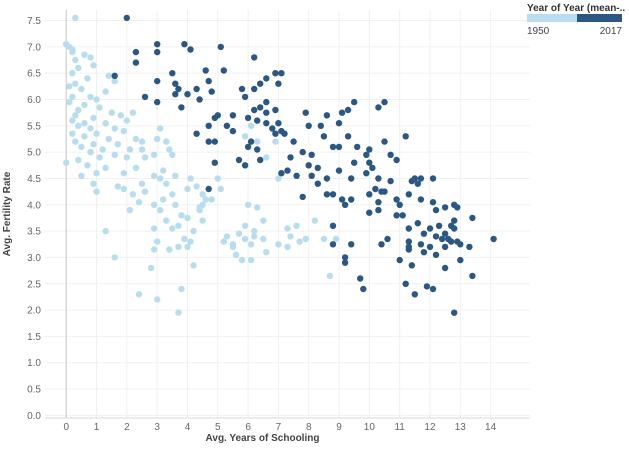 This screenshot has height=453, width=629. Describe the element at coordinates (611, 31) in the screenshot. I see `legend-max-label: 2017` at that location.